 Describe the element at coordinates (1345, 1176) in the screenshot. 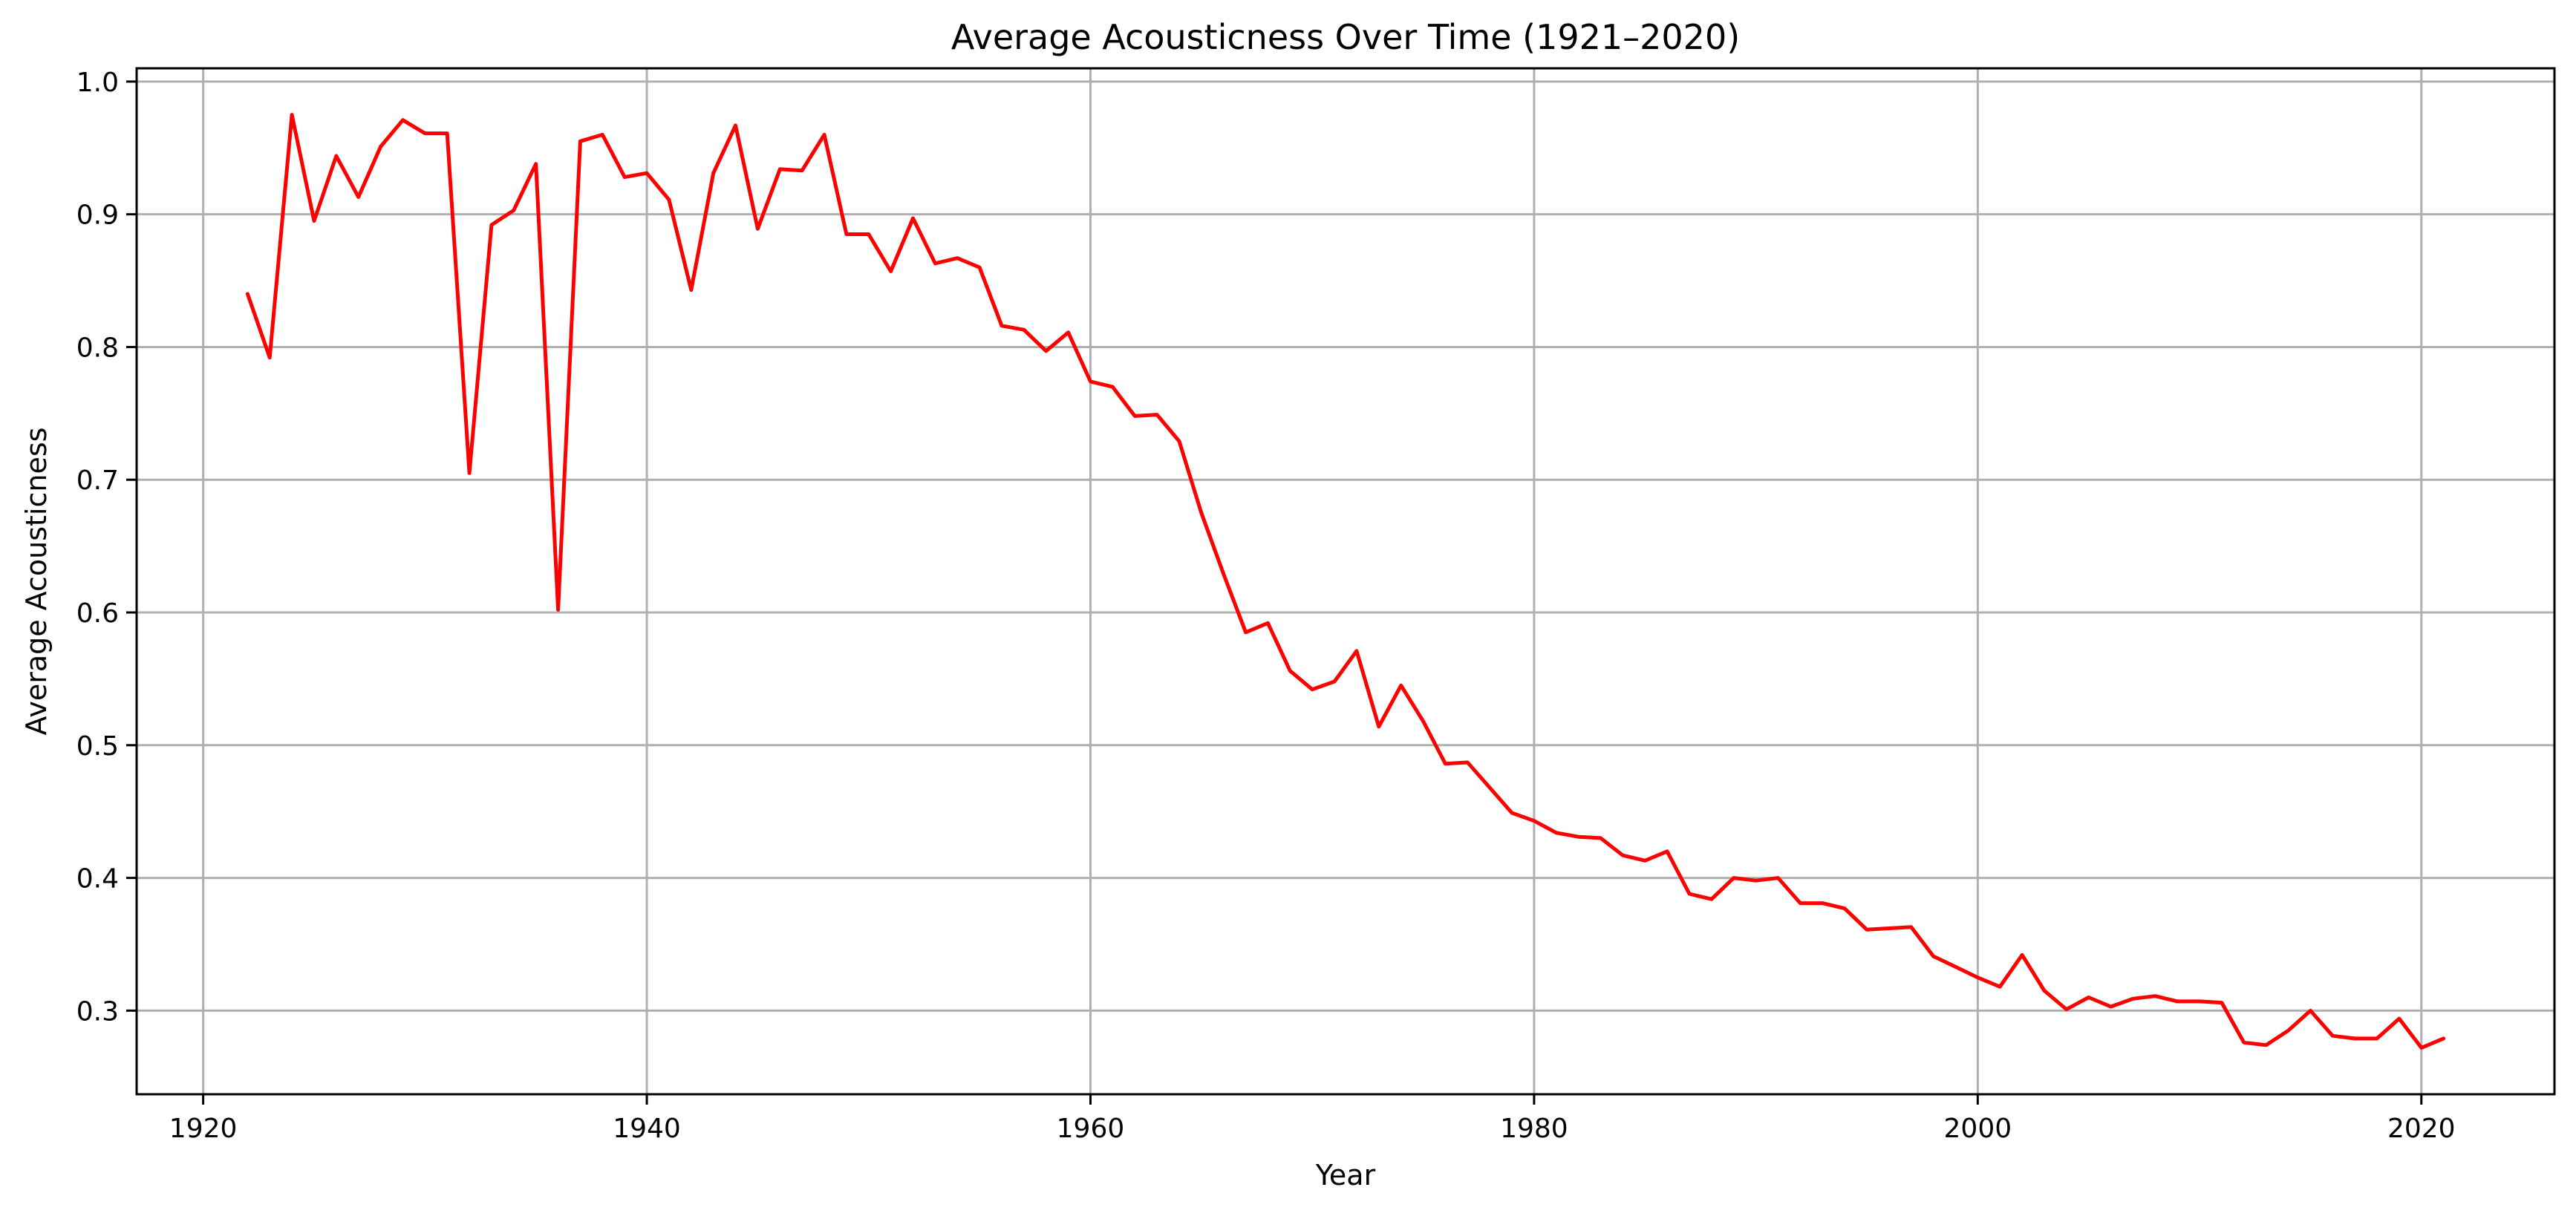

I see `x-axis-label: Year` at that location.